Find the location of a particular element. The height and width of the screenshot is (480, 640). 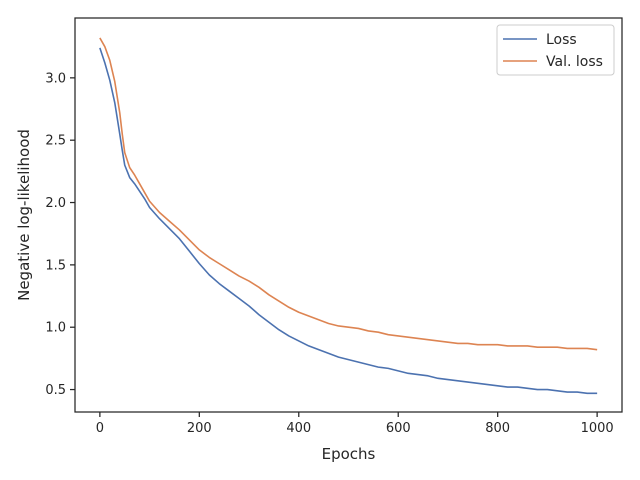

x-tick-label: 1000 is located at coordinates (597, 428).